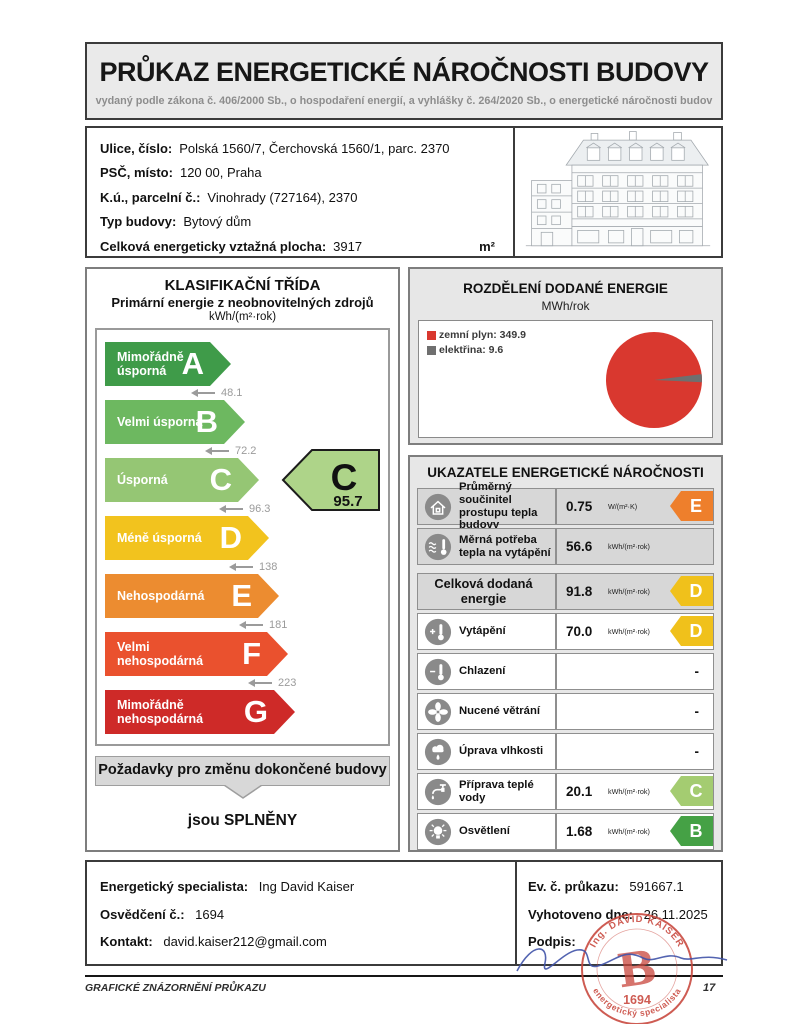 The width and height of the screenshot is (808, 1024). I want to click on field-label: Vyhotoveno dne:, so click(580, 914).